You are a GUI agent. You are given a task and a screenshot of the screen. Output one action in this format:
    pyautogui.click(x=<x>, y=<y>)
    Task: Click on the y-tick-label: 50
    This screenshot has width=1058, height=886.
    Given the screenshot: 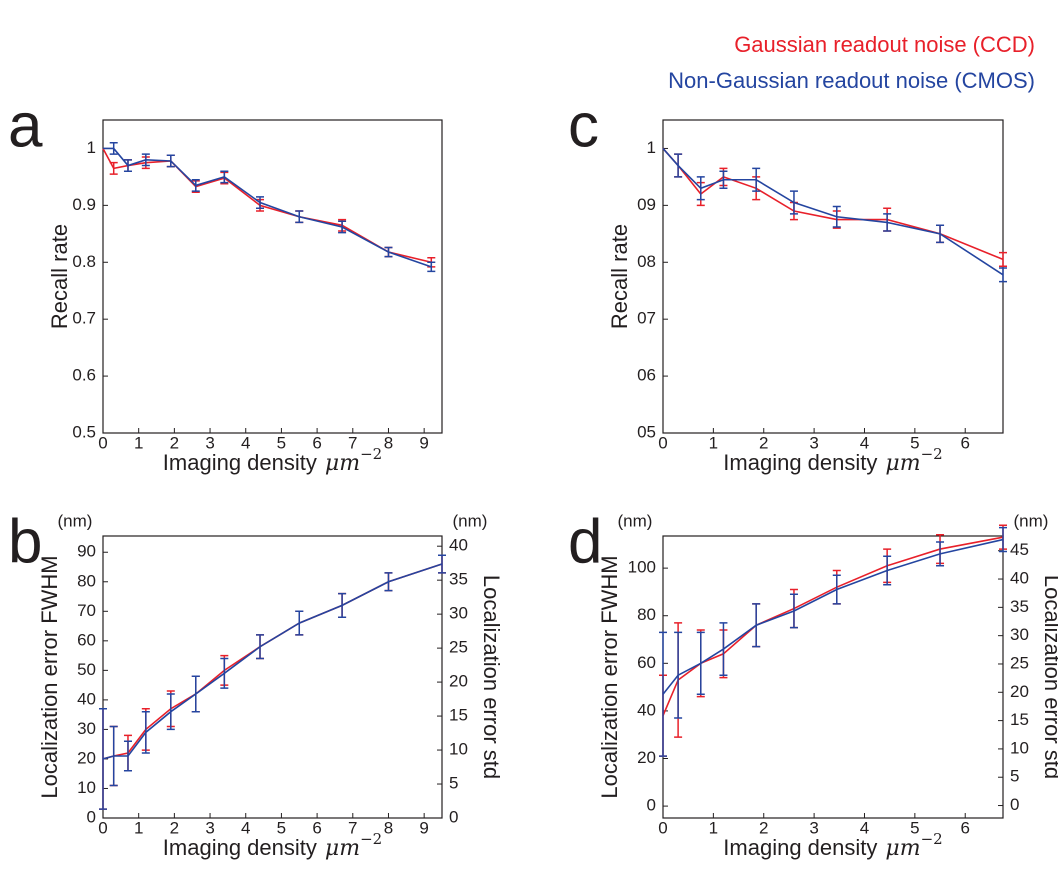 What is the action you would take?
    pyautogui.click(x=86, y=669)
    